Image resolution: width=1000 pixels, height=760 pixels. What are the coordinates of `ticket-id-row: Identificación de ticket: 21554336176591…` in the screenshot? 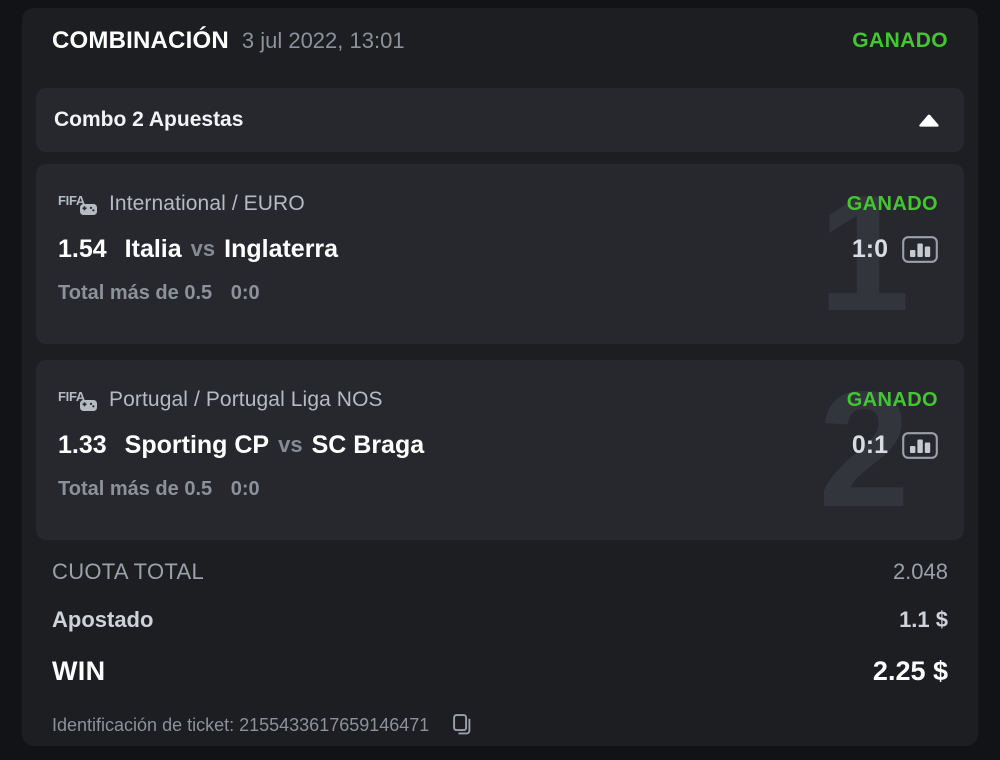 It's located at (500, 725).